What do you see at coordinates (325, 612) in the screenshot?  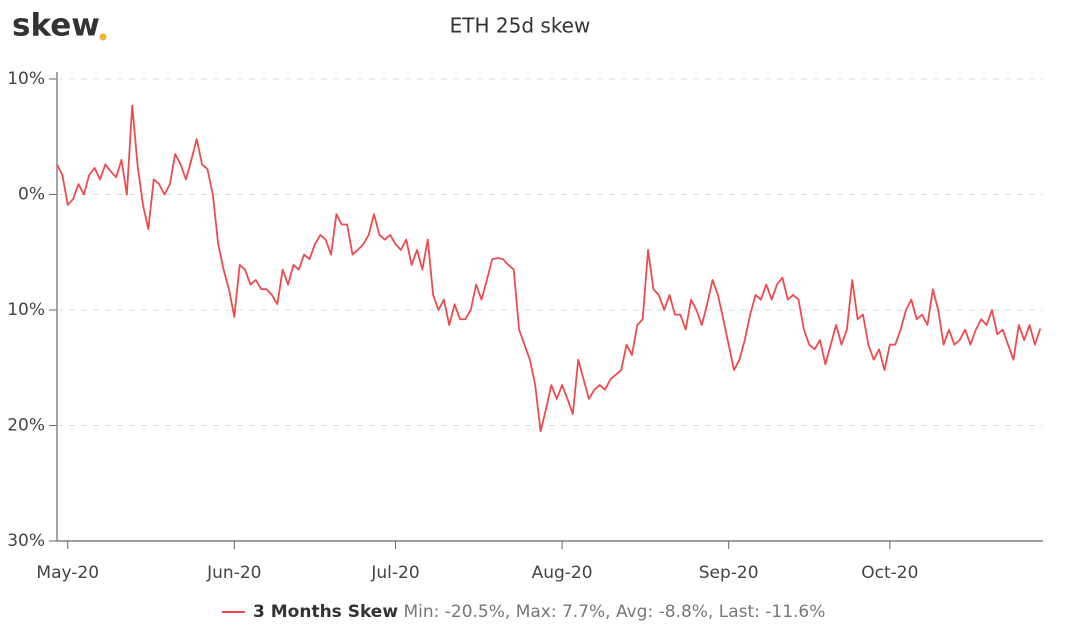 I see `legend-label: 3 Months Skew` at bounding box center [325, 612].